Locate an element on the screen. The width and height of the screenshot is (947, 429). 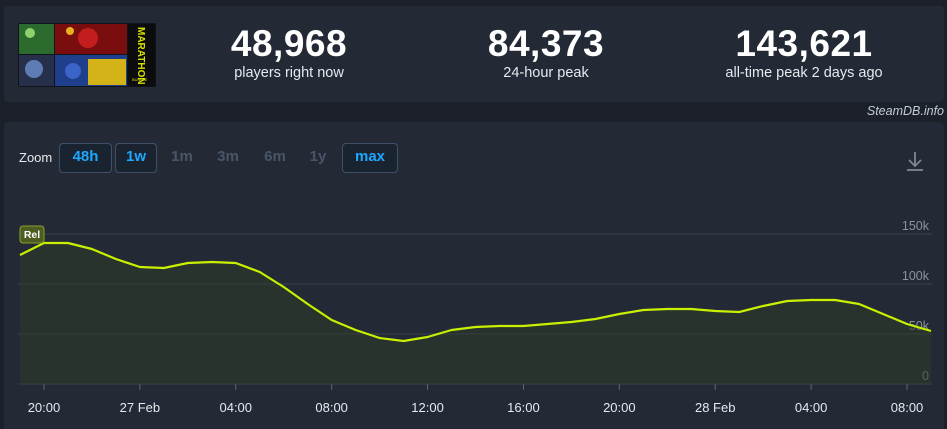
x-tick-label: 28 Feb is located at coordinates (715, 407).